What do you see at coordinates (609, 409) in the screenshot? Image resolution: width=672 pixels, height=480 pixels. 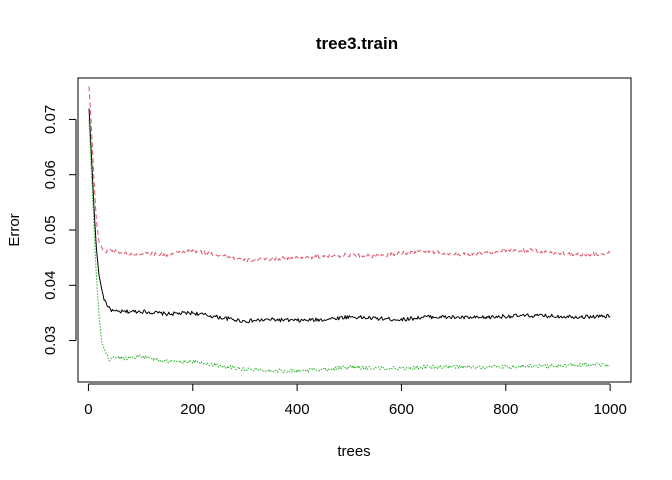 I see `x-tick-label: 1000` at bounding box center [609, 409].